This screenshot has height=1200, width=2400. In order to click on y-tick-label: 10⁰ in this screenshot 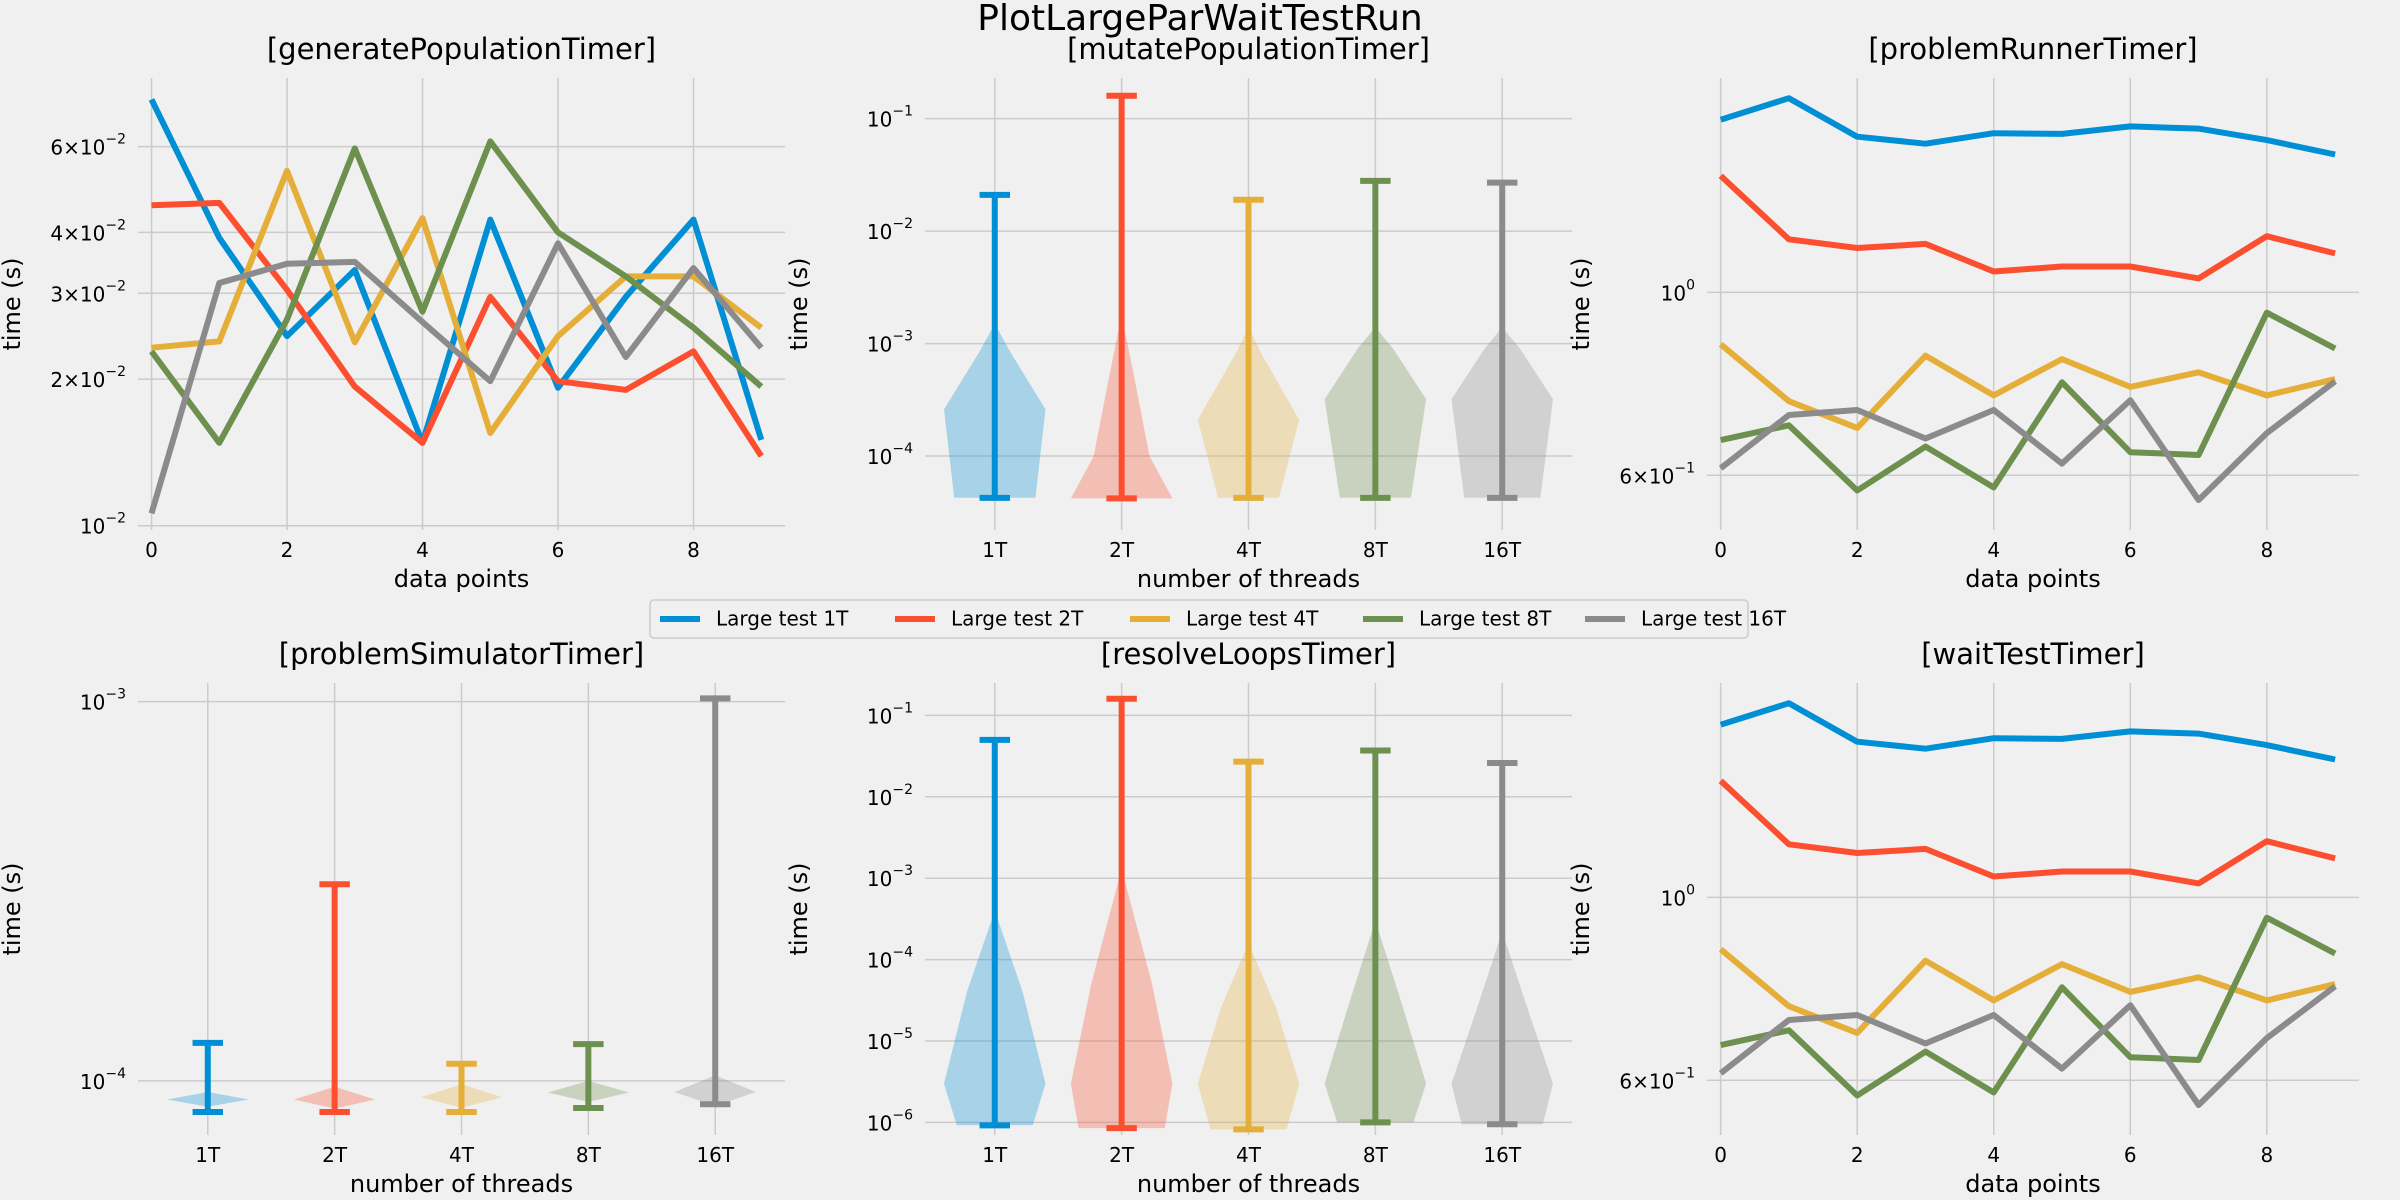, I will do `click(1678, 291)`.